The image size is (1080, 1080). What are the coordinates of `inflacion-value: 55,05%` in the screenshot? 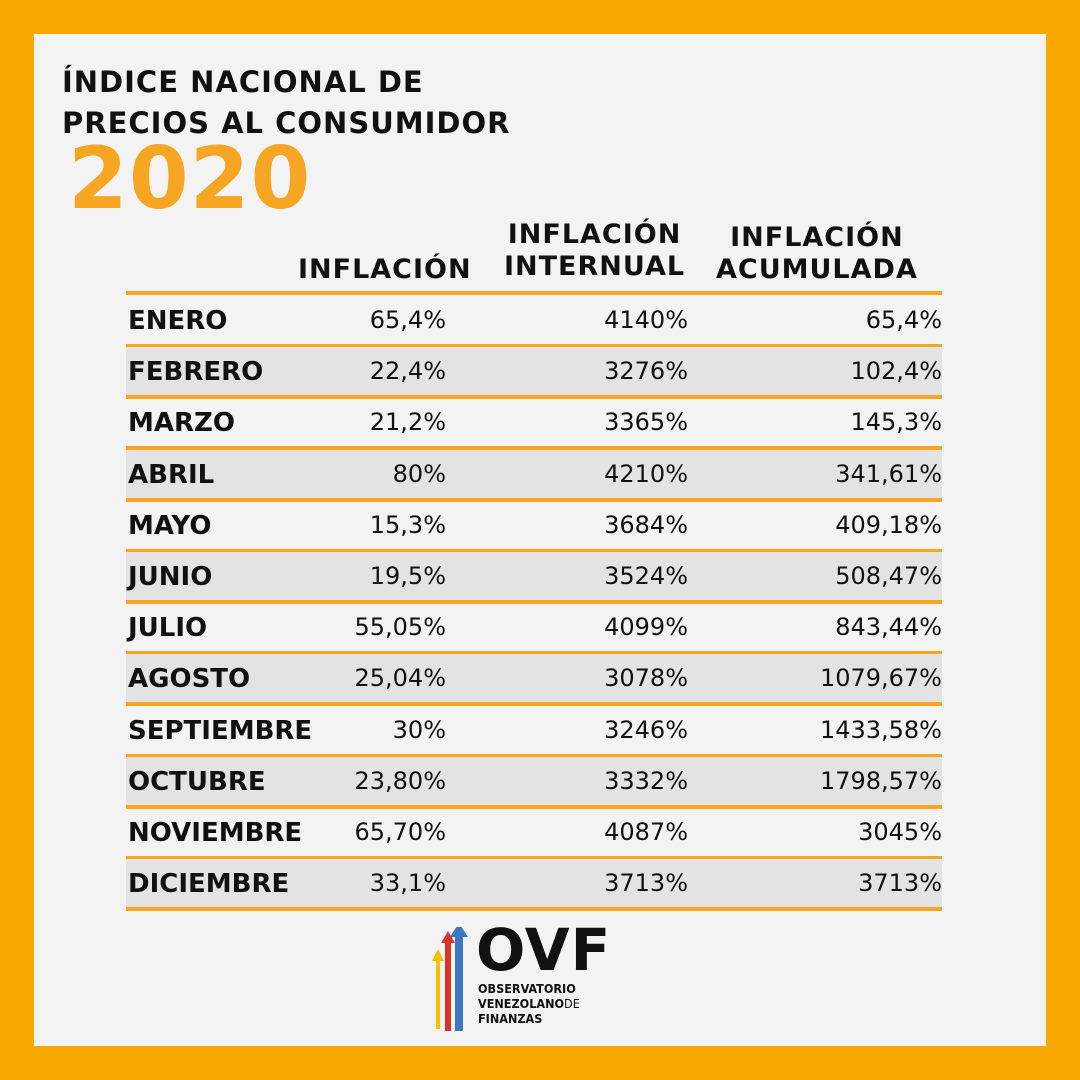 It's located at (400, 627).